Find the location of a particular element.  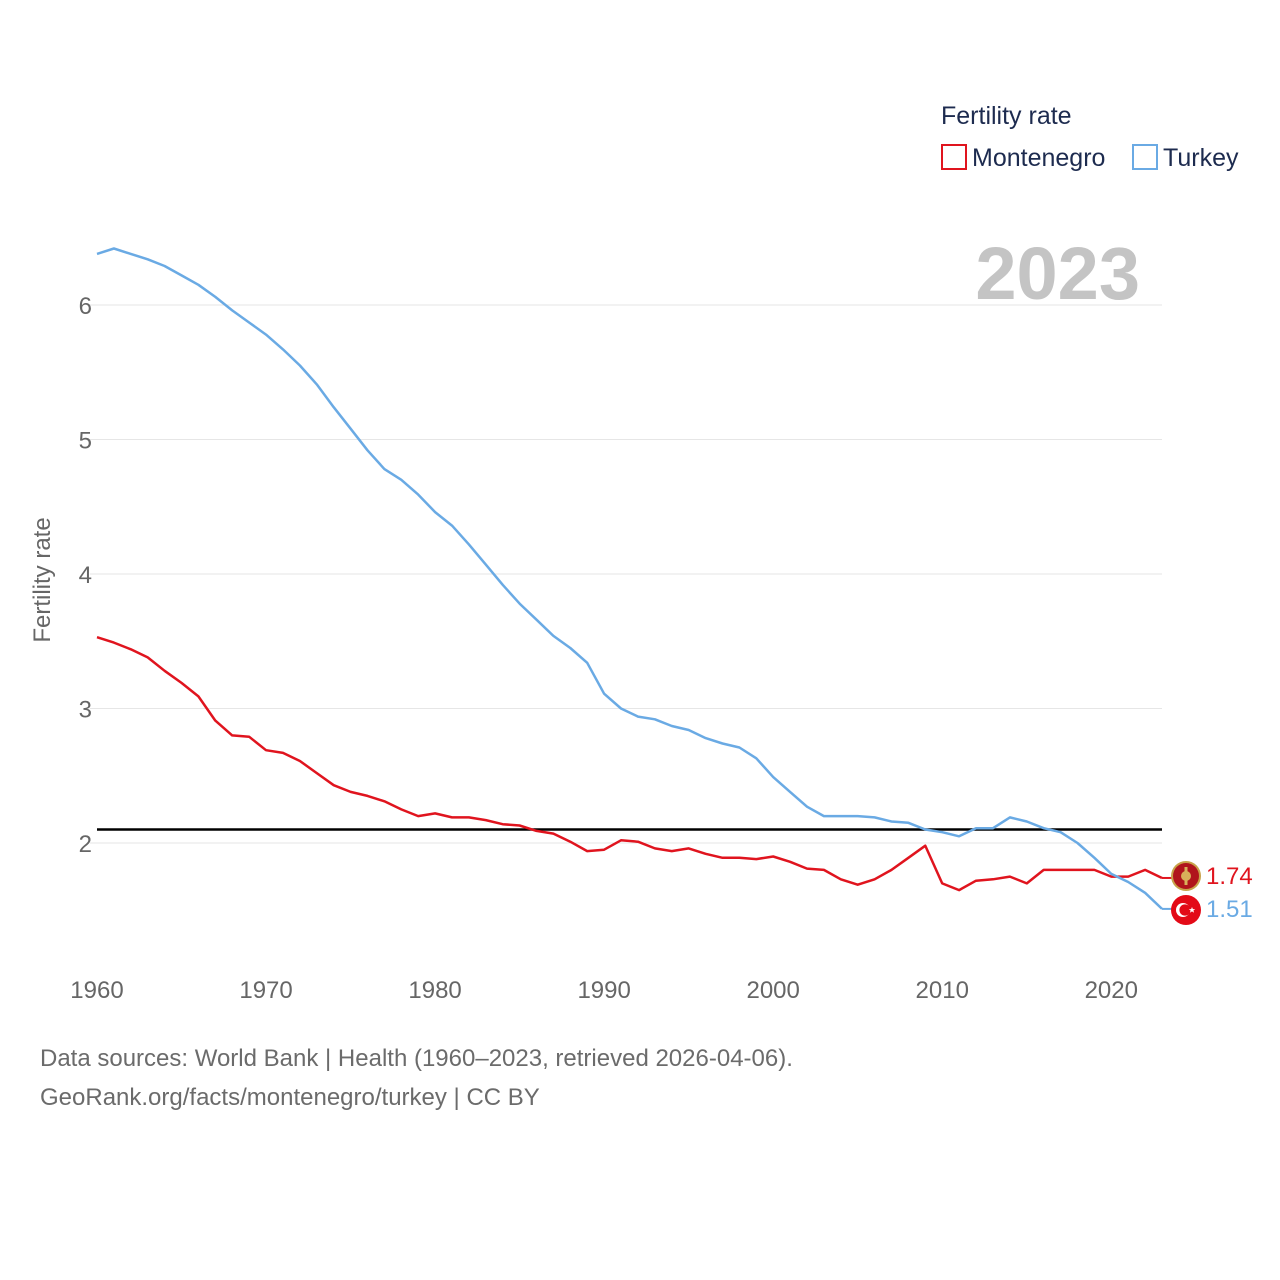

end-value-montenegro: 1.74 is located at coordinates (1229, 876).